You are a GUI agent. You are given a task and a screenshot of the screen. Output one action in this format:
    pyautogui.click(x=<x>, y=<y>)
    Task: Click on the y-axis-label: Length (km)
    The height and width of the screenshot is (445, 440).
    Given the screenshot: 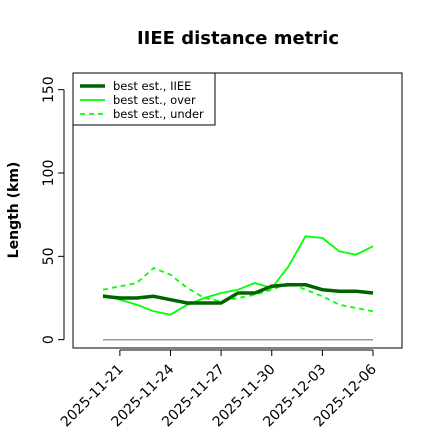 What is the action you would take?
    pyautogui.click(x=14, y=210)
    